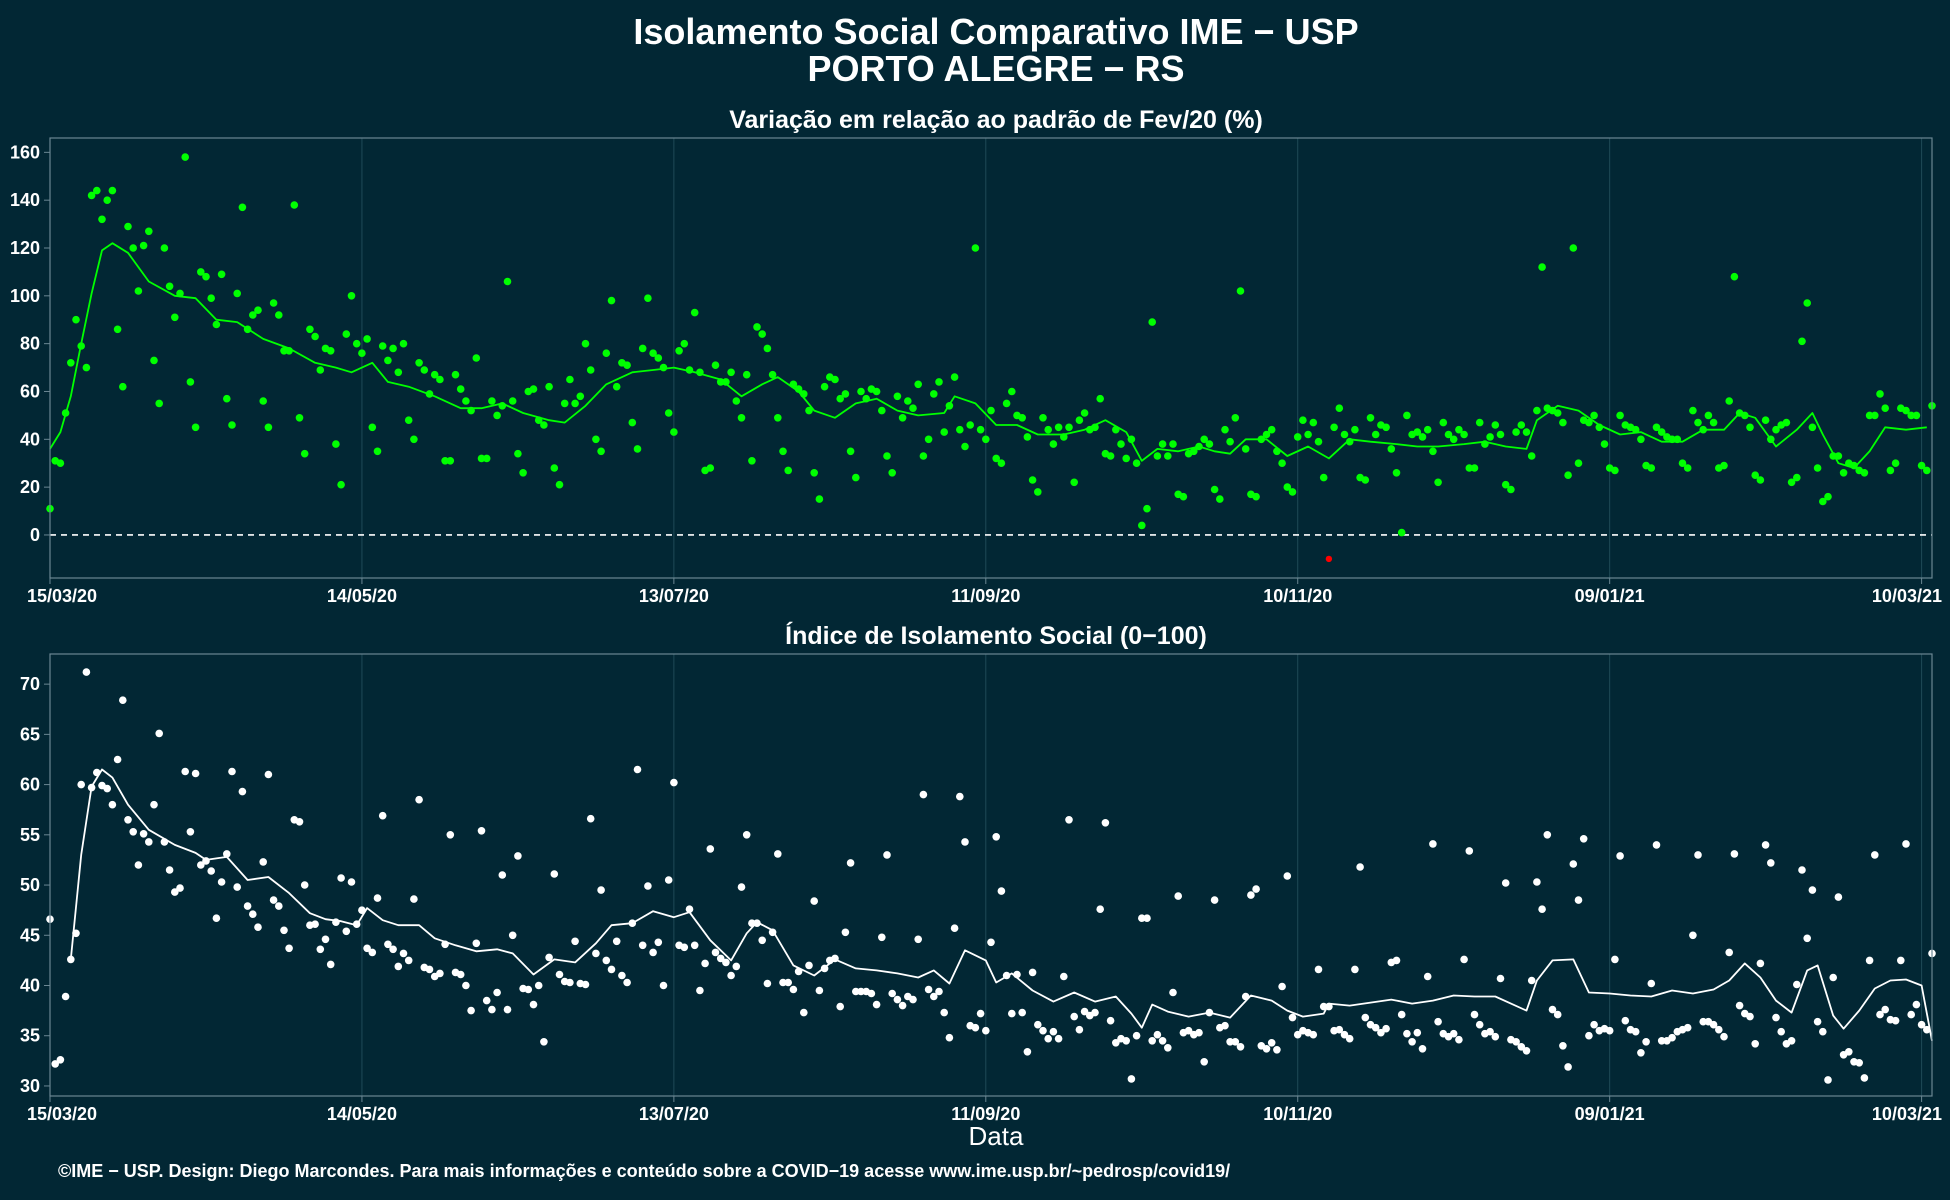 This screenshot has width=1950, height=1200. What do you see at coordinates (30, 935) in the screenshot?
I see `y-tick-label: 45` at bounding box center [30, 935].